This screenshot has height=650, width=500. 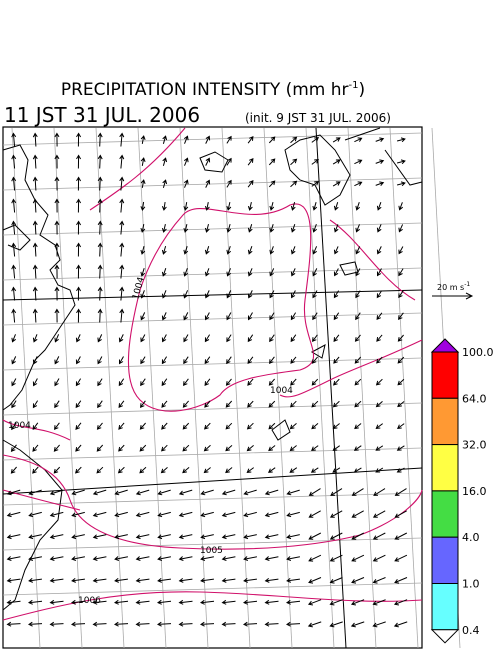 I want to click on valid-time: 11 JST 31 JUL. 2006, so click(x=102, y=115).